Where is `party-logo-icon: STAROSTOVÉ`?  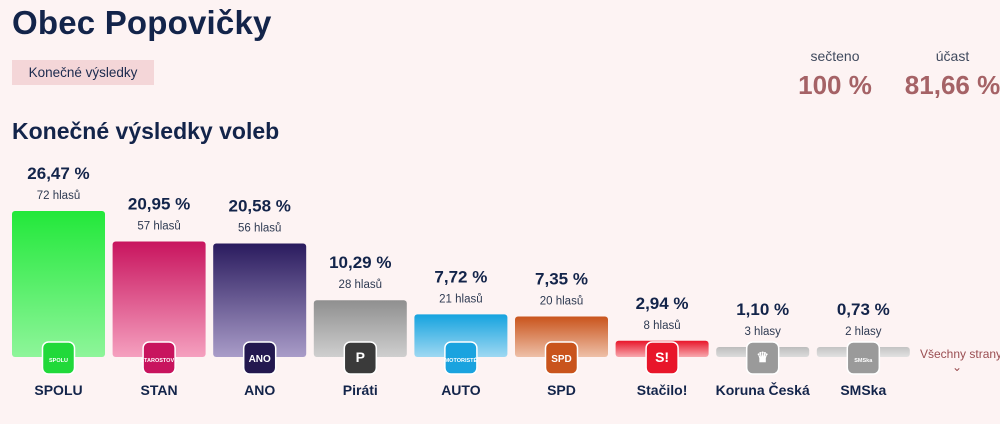
party-logo-icon: STAROSTOVÉ is located at coordinates (159, 358).